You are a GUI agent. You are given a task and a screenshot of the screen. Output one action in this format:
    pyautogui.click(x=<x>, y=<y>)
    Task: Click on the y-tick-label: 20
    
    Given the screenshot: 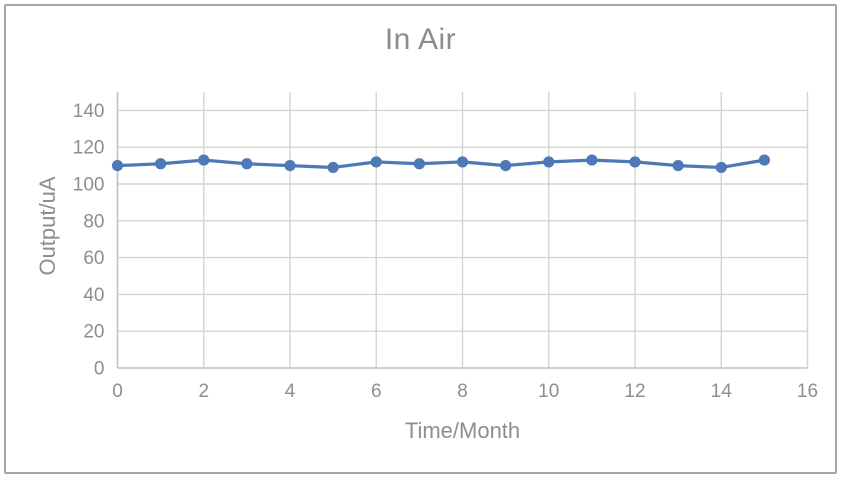 What is the action you would take?
    pyautogui.click(x=93, y=332)
    